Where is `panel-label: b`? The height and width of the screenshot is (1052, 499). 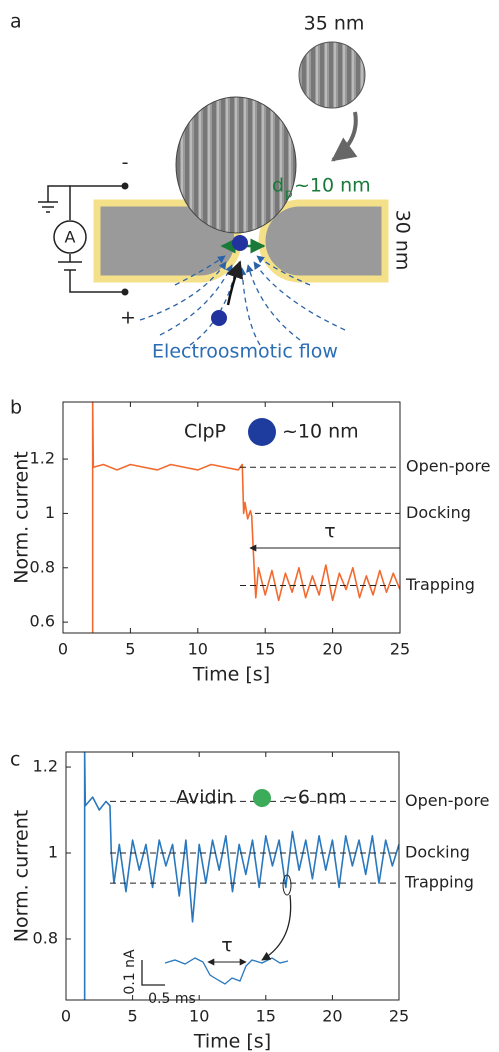 panel-label: b is located at coordinates (16, 408).